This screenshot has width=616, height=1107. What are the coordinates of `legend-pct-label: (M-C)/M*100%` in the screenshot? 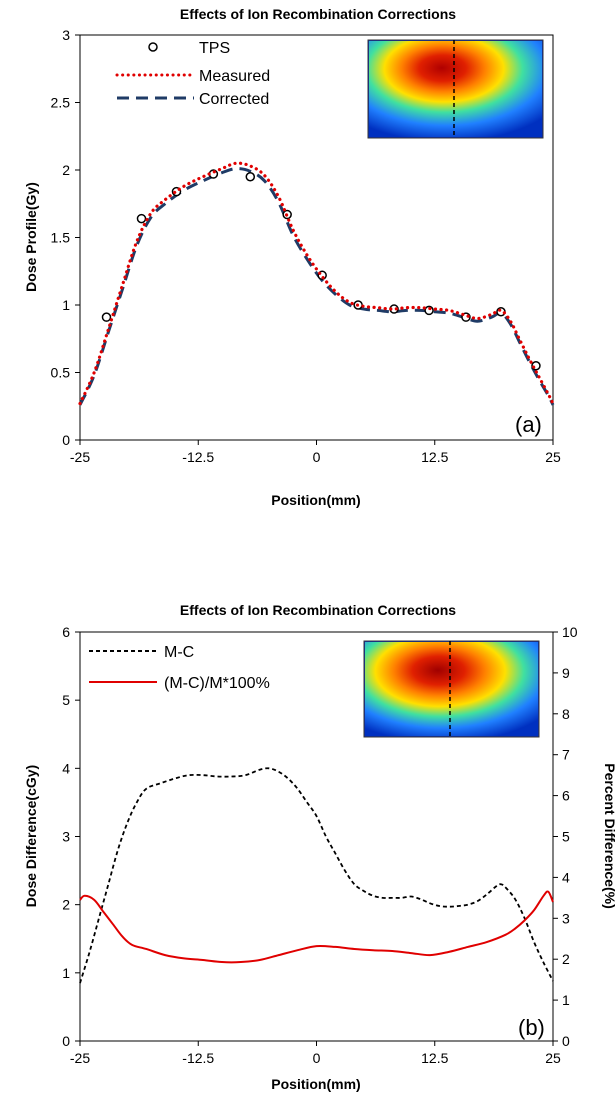 It's located at (217, 683).